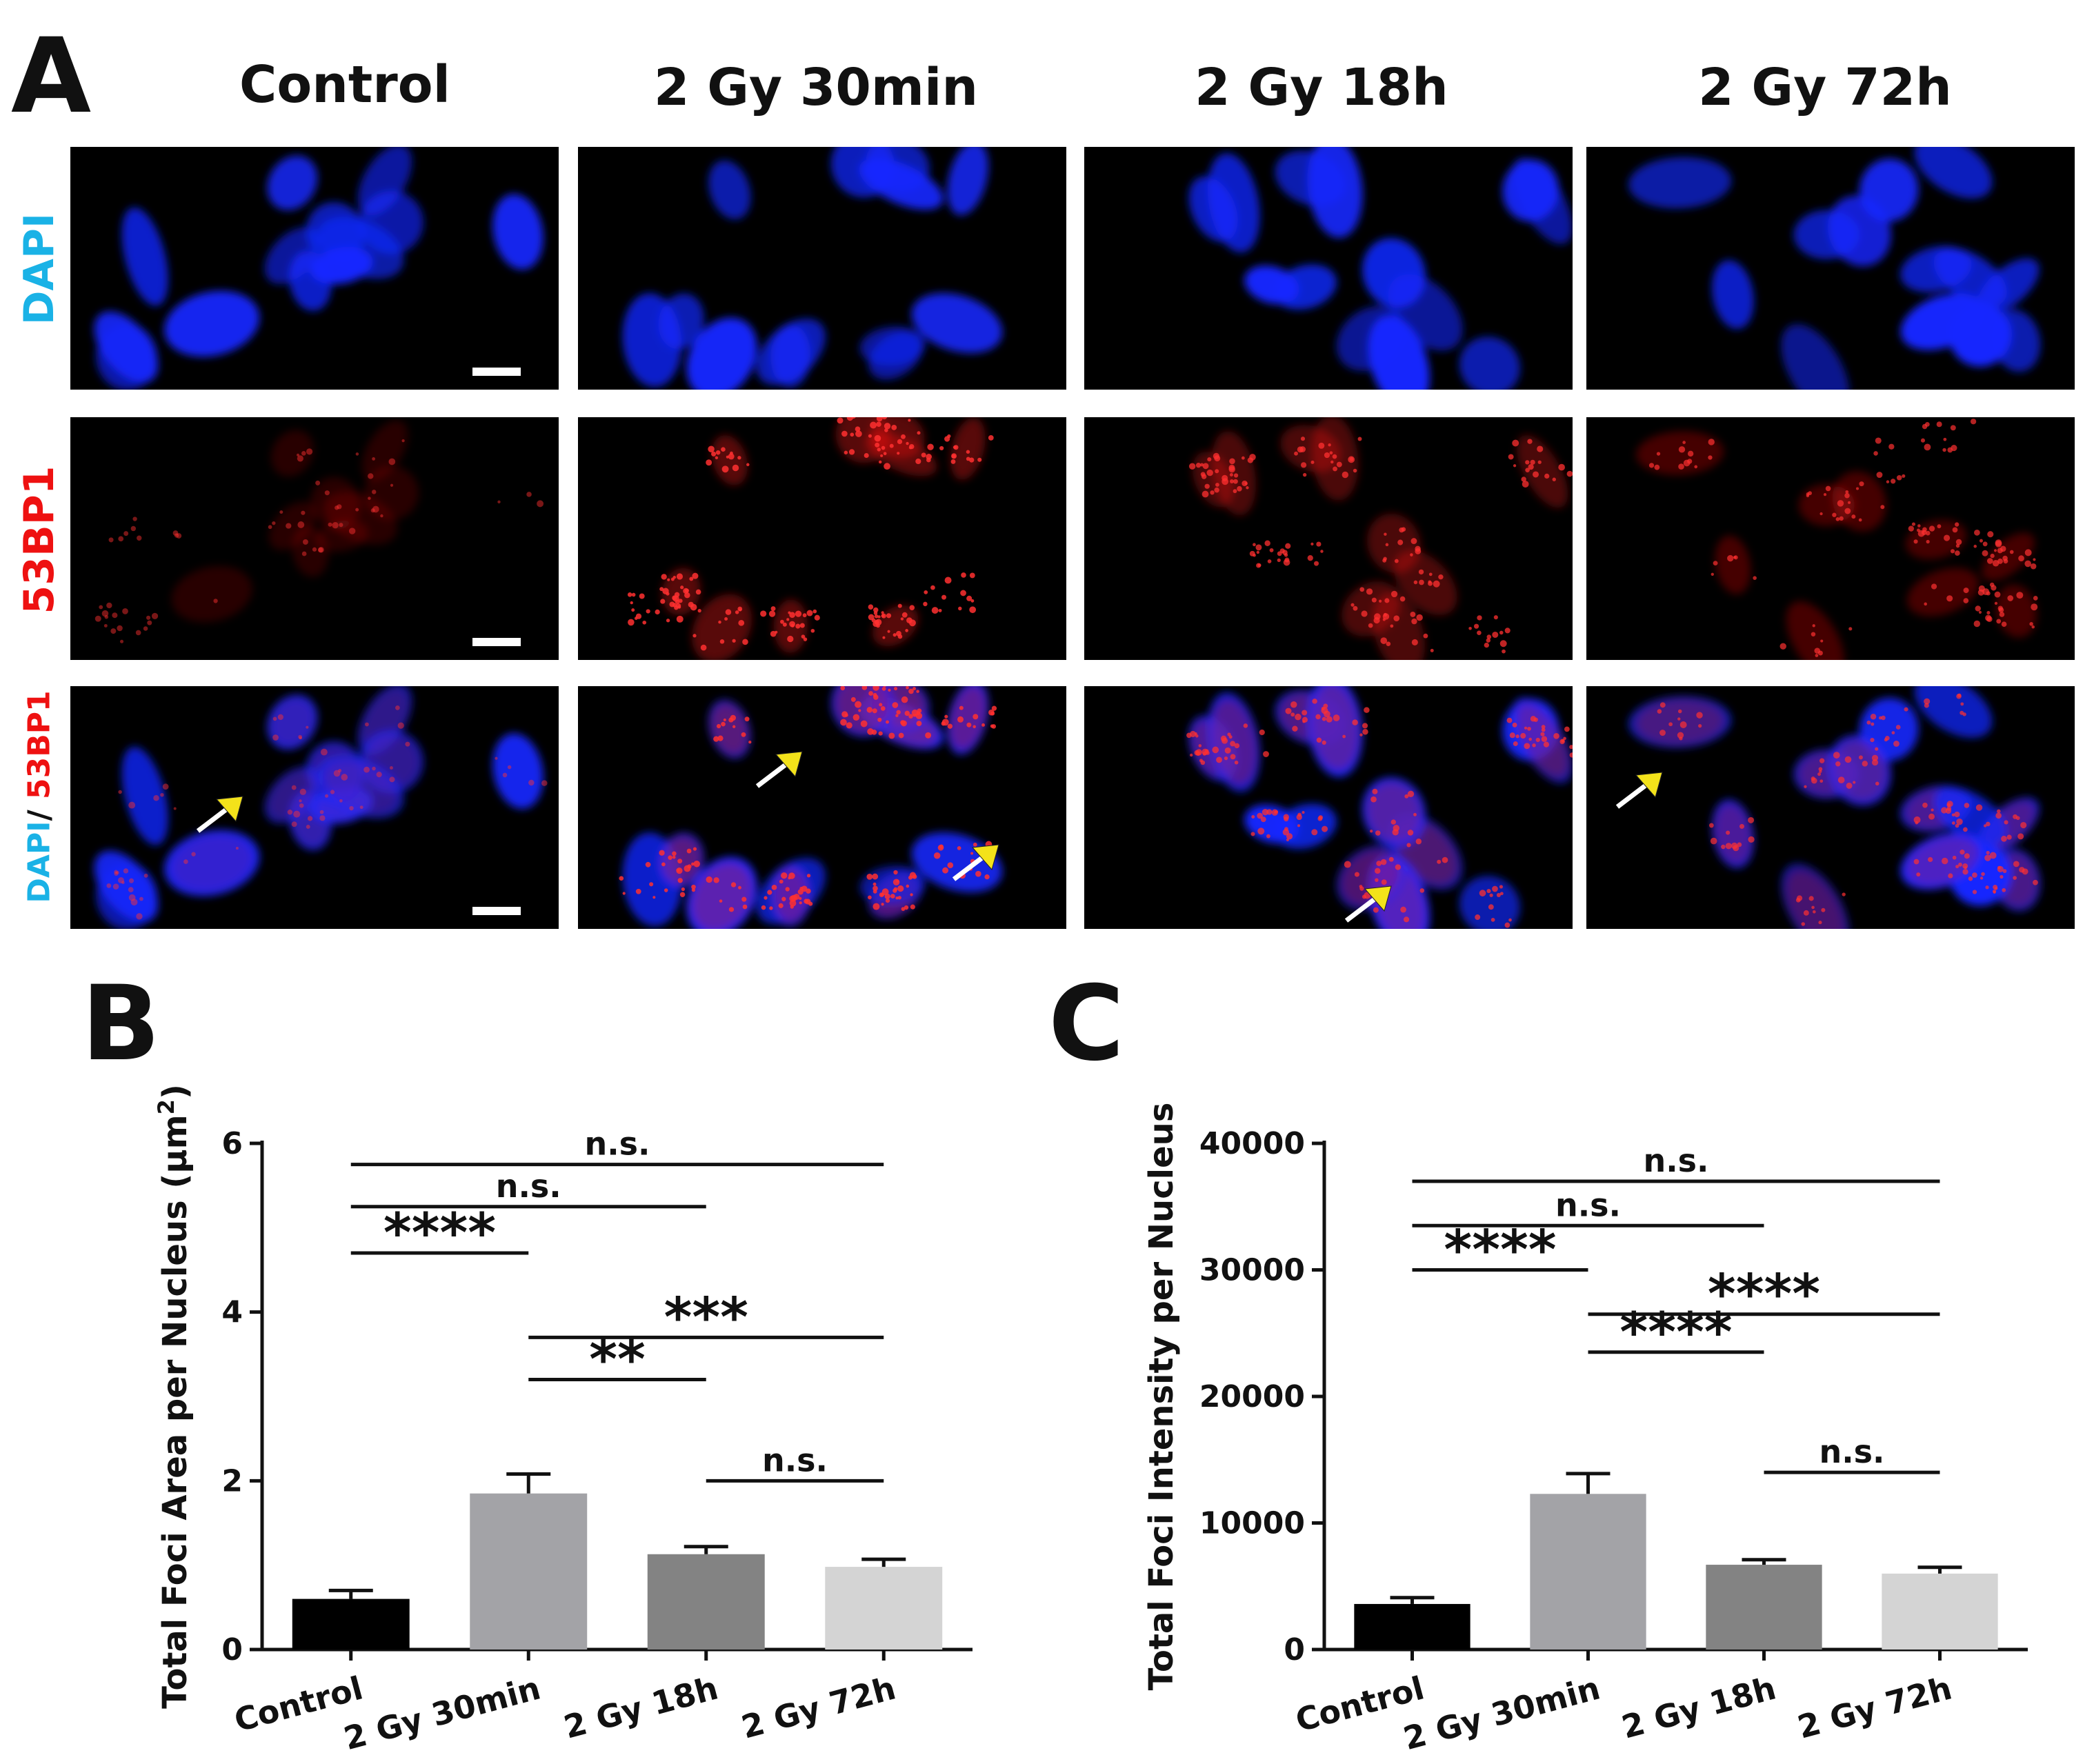 The image size is (2094, 1764). Describe the element at coordinates (1328, 808) in the screenshot. I see `micrograph-merge-2gy-18h` at that location.